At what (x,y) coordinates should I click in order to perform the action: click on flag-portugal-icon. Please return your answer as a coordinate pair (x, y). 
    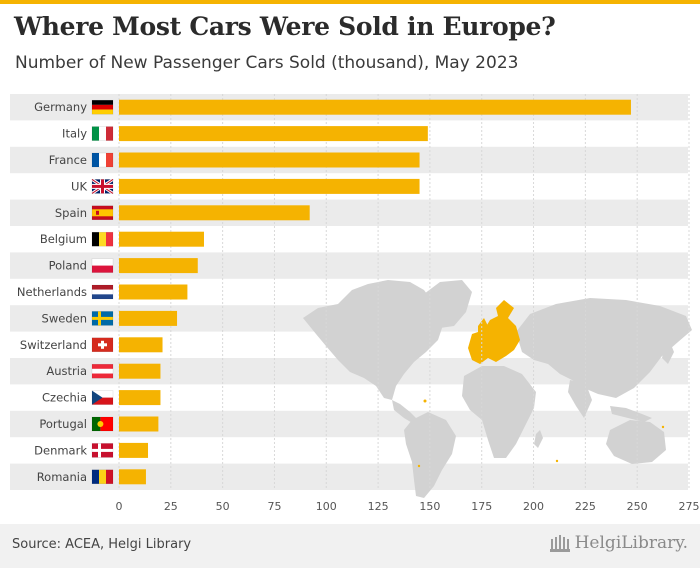
    Looking at the image, I should click on (102, 424).